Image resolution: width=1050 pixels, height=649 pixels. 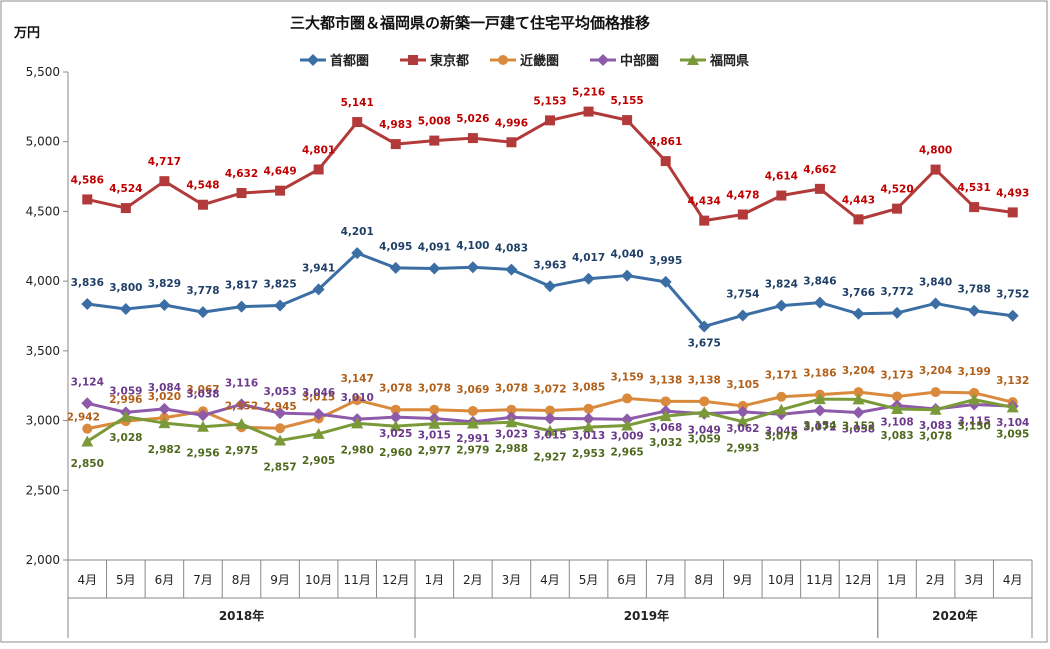 What do you see at coordinates (279, 285) in the screenshot?
I see `data-label: 3,825` at bounding box center [279, 285].